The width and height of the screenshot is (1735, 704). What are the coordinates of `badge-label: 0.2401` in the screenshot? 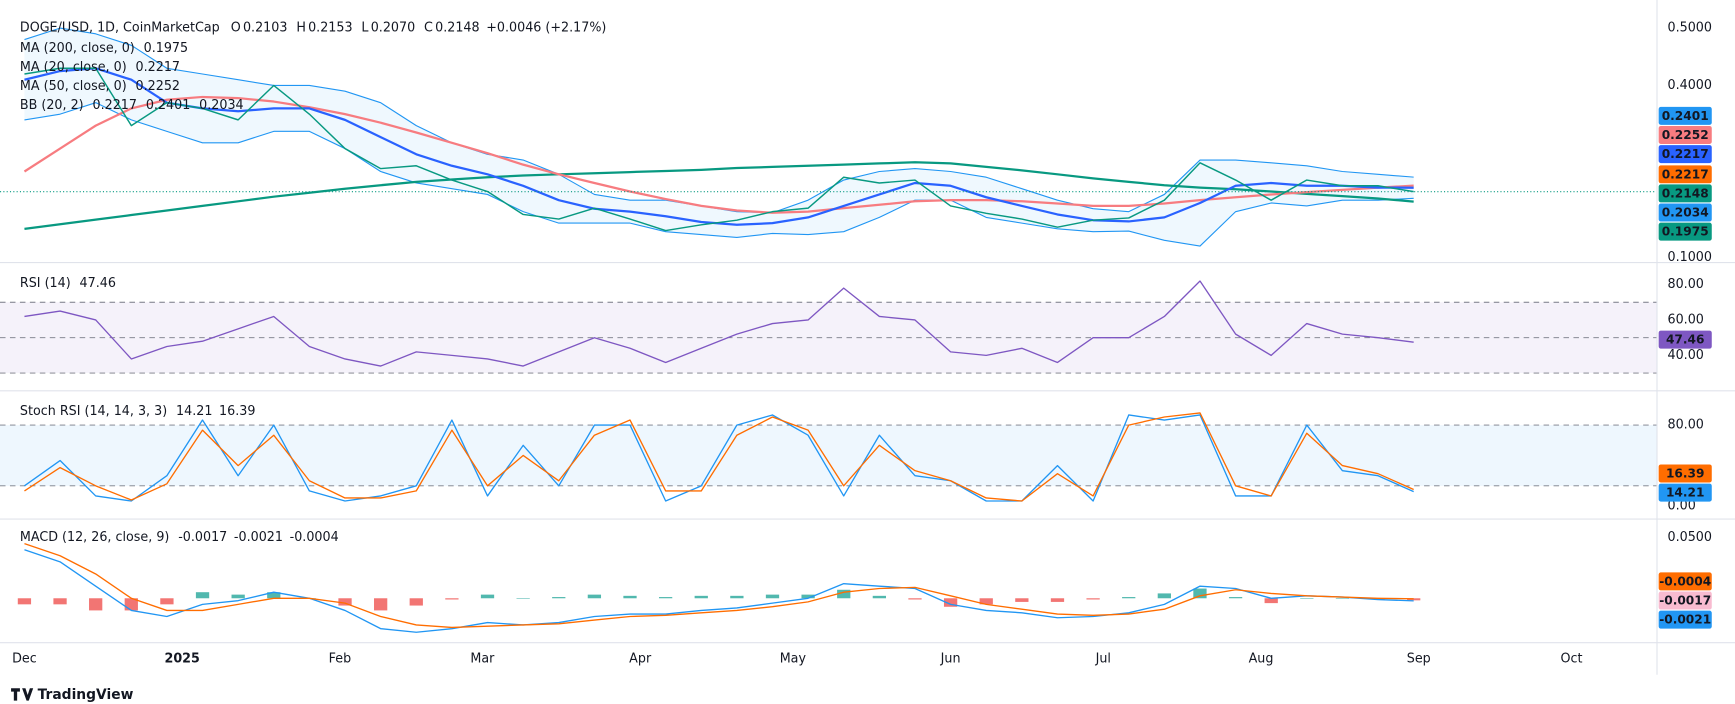 It's located at (1685, 116).